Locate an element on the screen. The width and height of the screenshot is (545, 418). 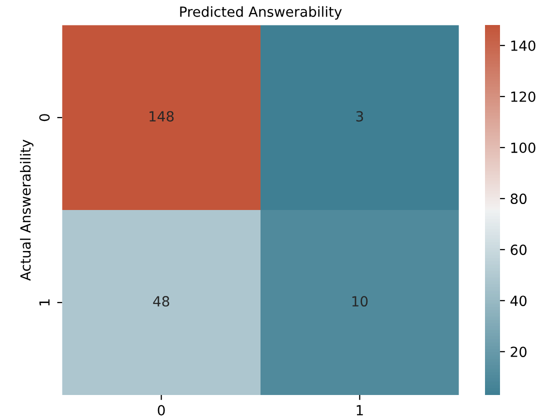
data-label: 48 is located at coordinates (161, 301).